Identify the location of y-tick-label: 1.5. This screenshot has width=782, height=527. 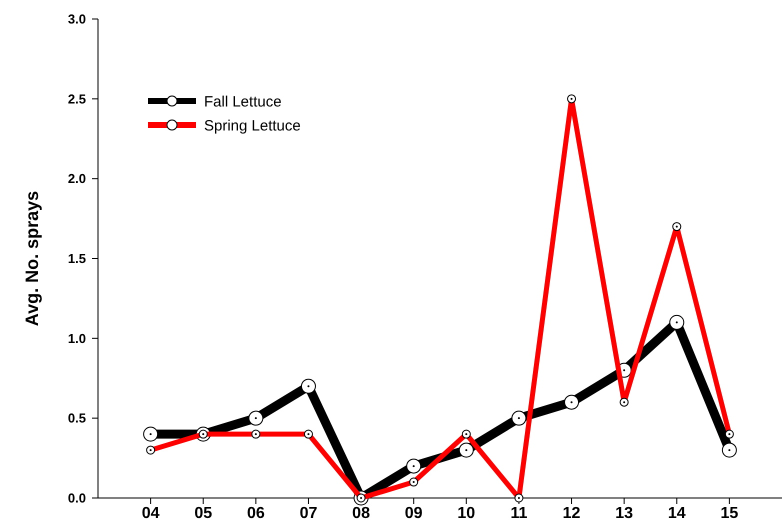
(77, 258).